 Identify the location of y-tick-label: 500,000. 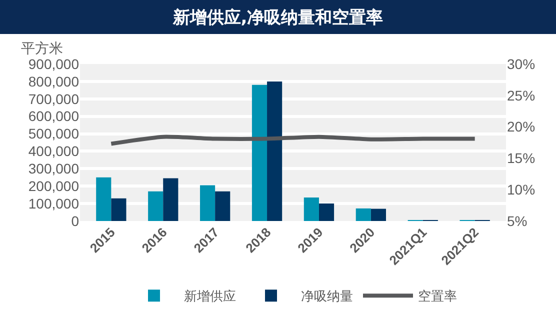
(54, 134).